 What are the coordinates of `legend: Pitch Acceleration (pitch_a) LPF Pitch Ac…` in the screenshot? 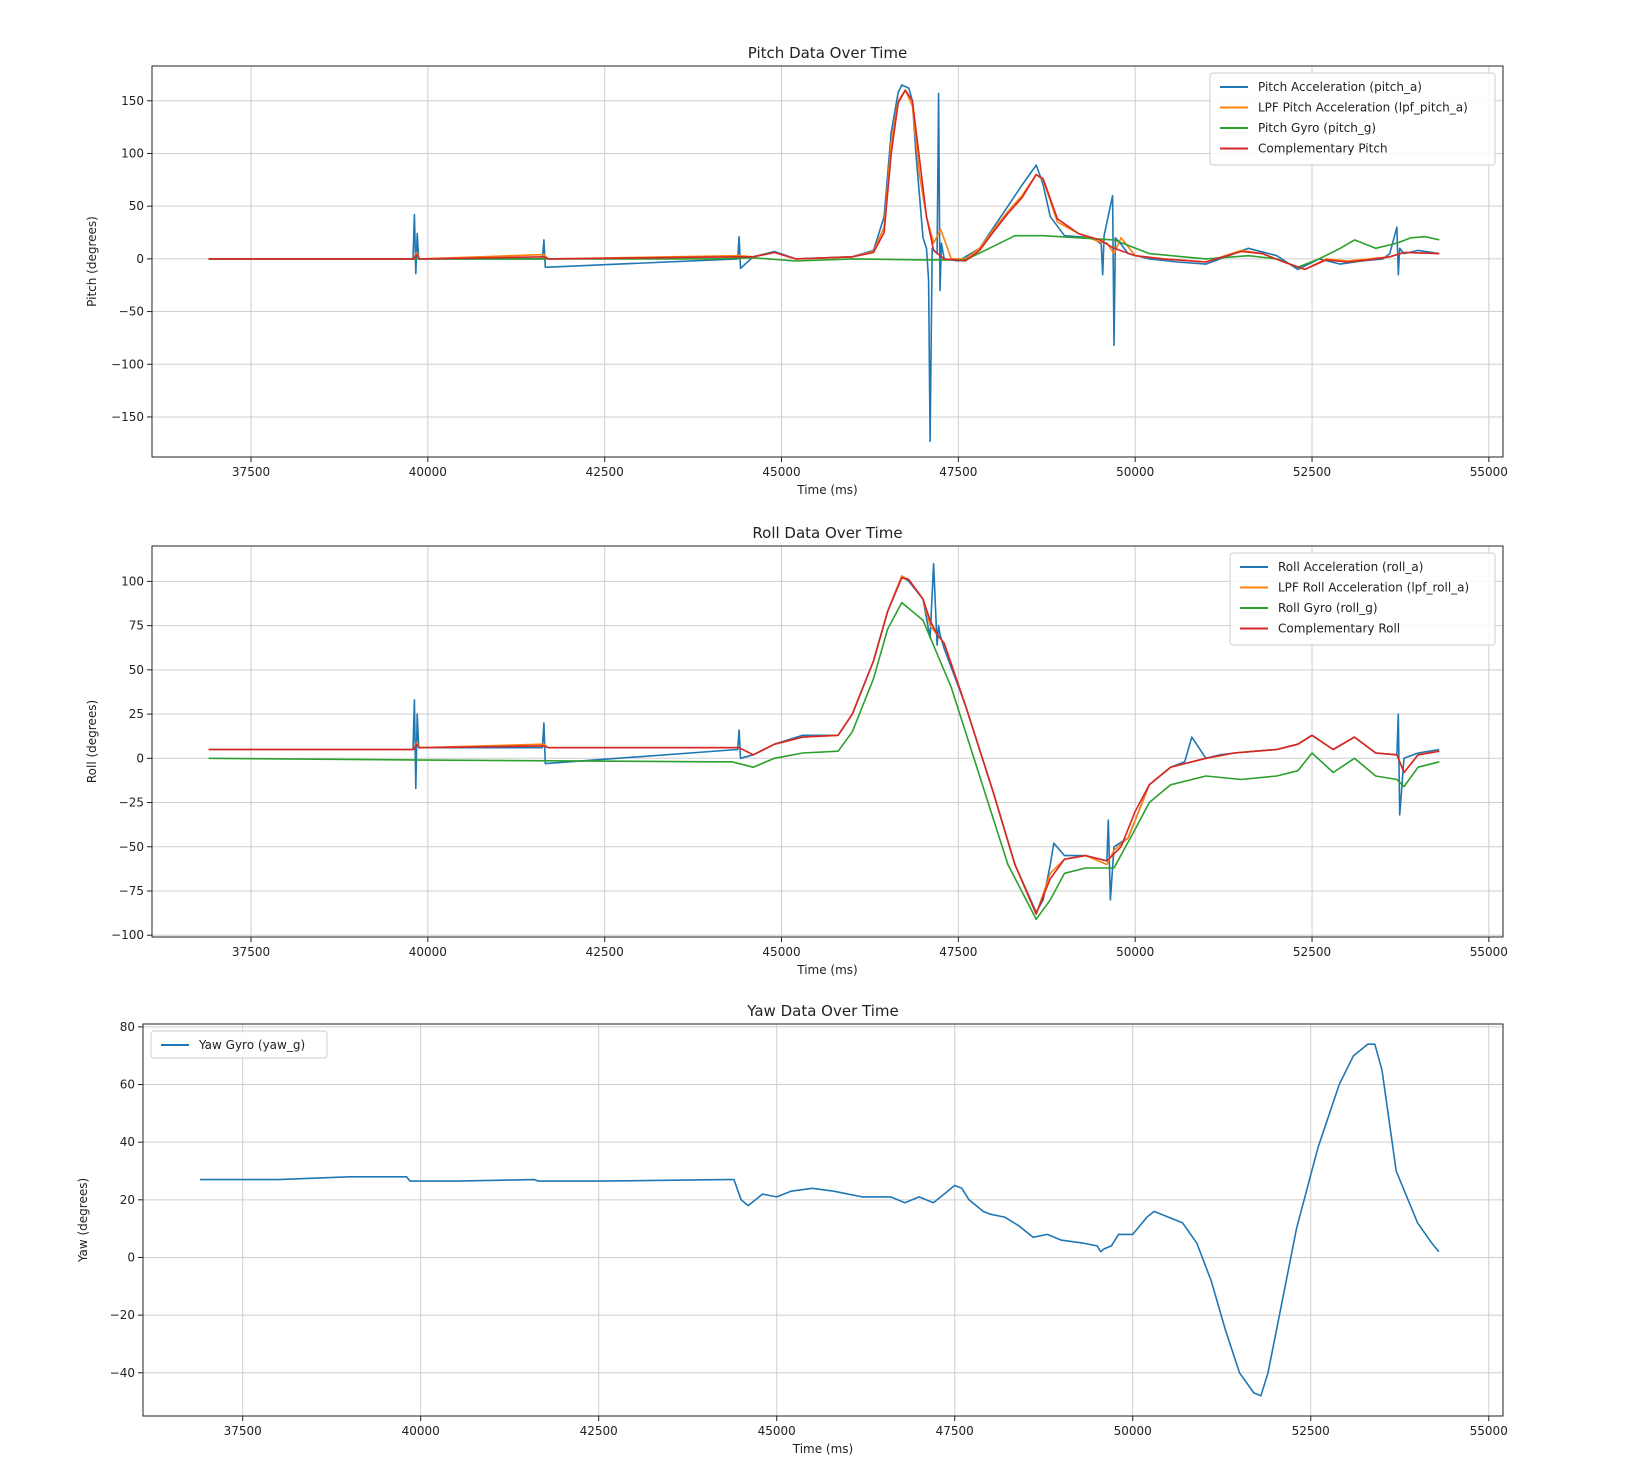 It's located at (1352, 119).